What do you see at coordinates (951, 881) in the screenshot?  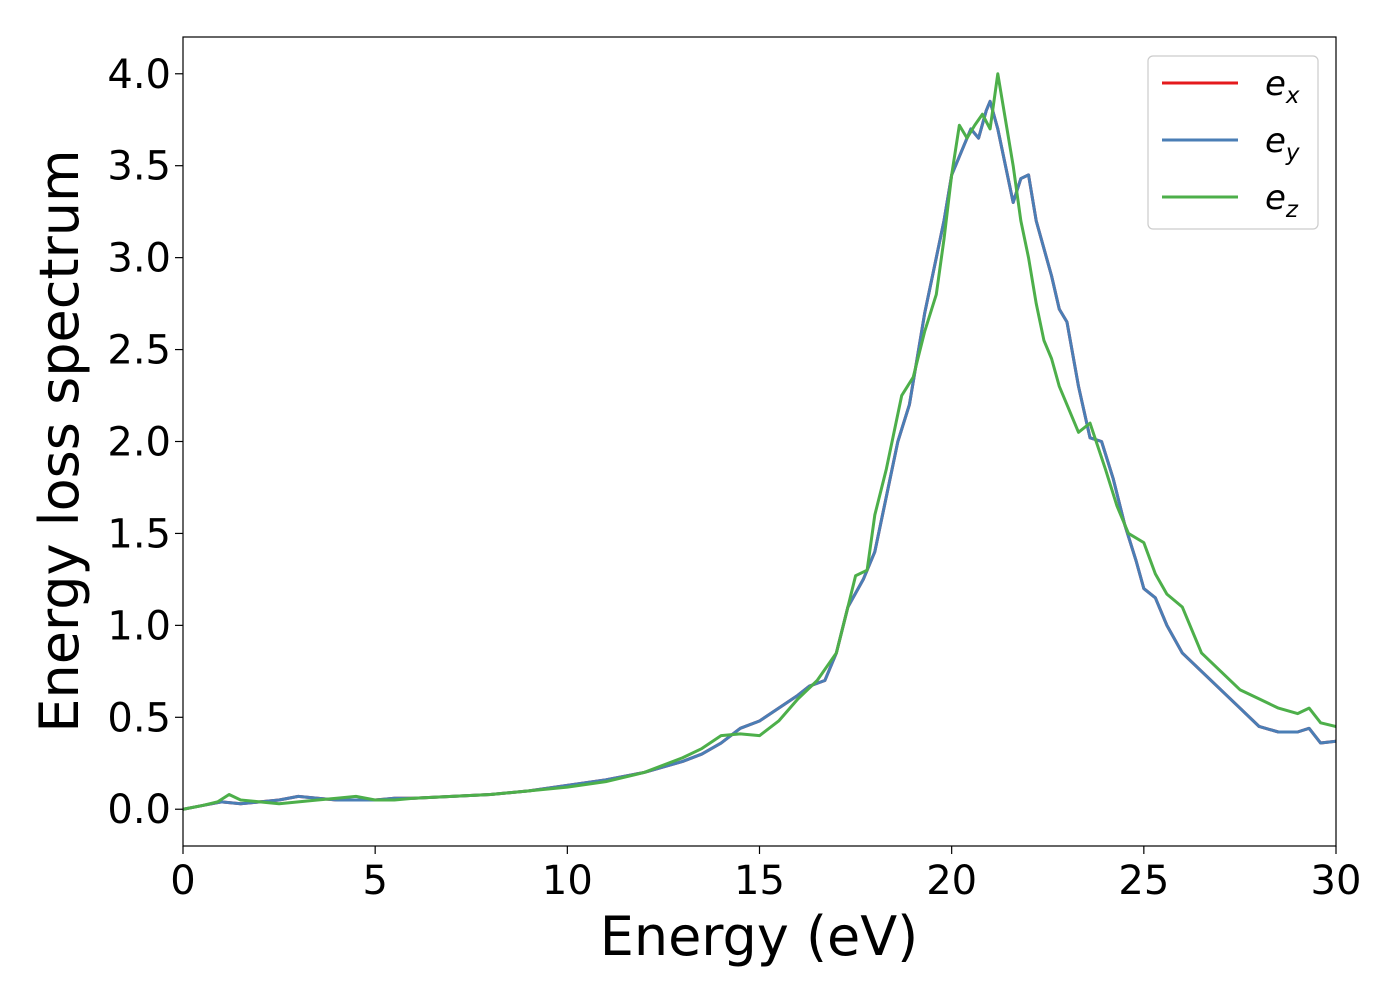 I see `x-tick-label: 20` at bounding box center [951, 881].